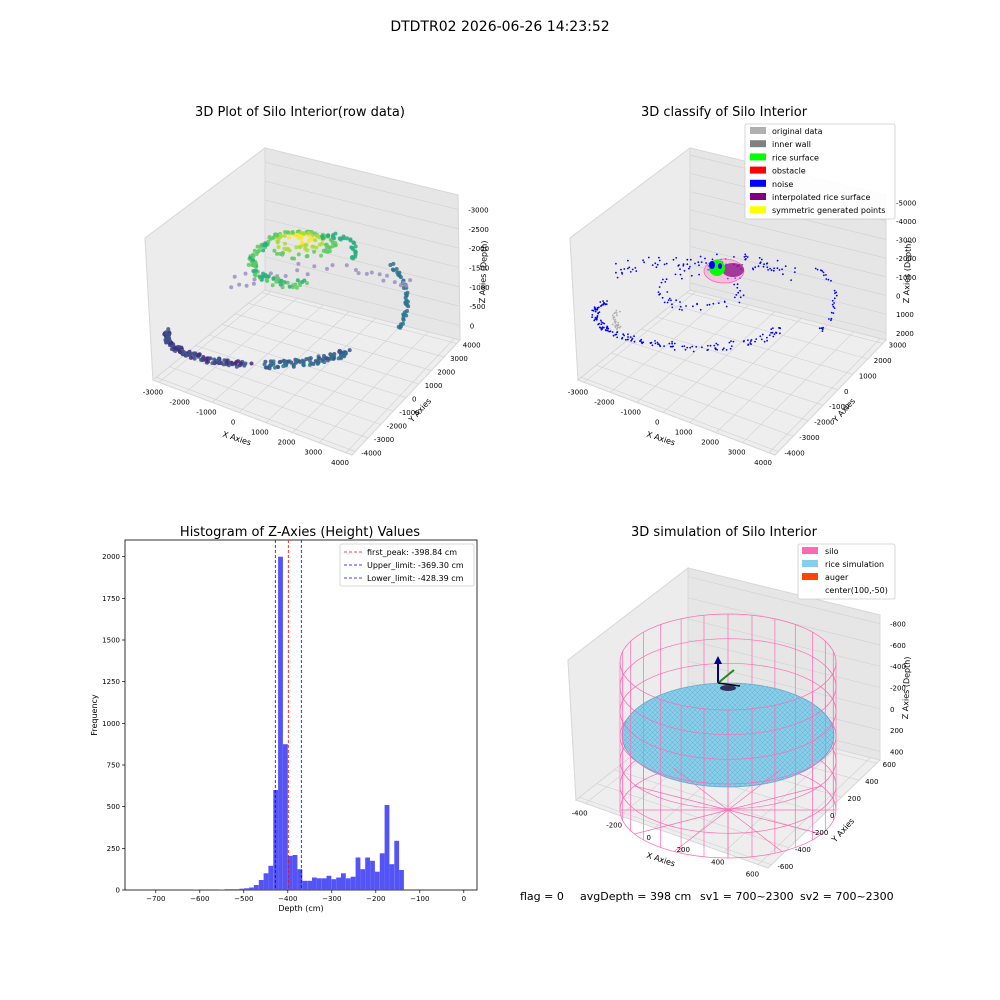 This screenshot has width=1000, height=1000. Describe the element at coordinates (898, 689) in the screenshot. I see `sim-ztick: -200` at that location.